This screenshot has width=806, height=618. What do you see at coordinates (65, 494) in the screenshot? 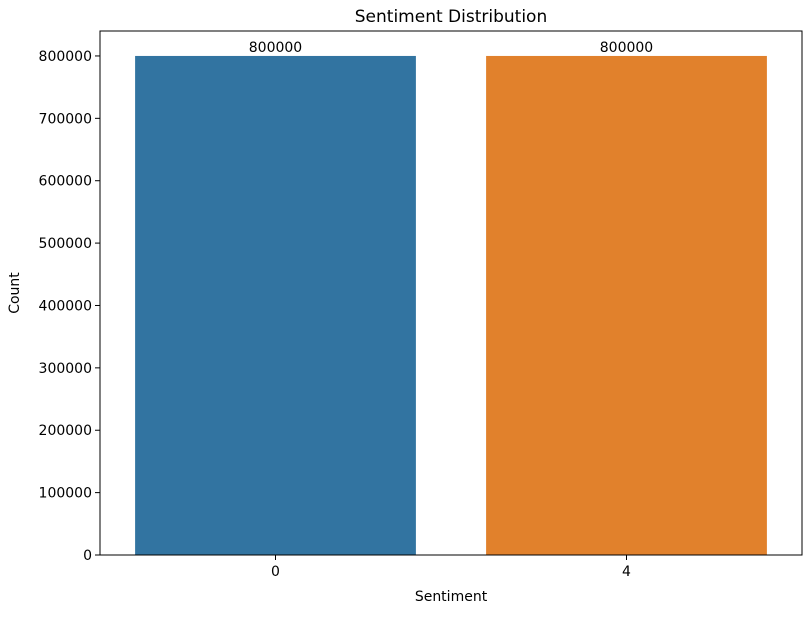
I see `y-tick-label-100000: 100000` at bounding box center [65, 494].